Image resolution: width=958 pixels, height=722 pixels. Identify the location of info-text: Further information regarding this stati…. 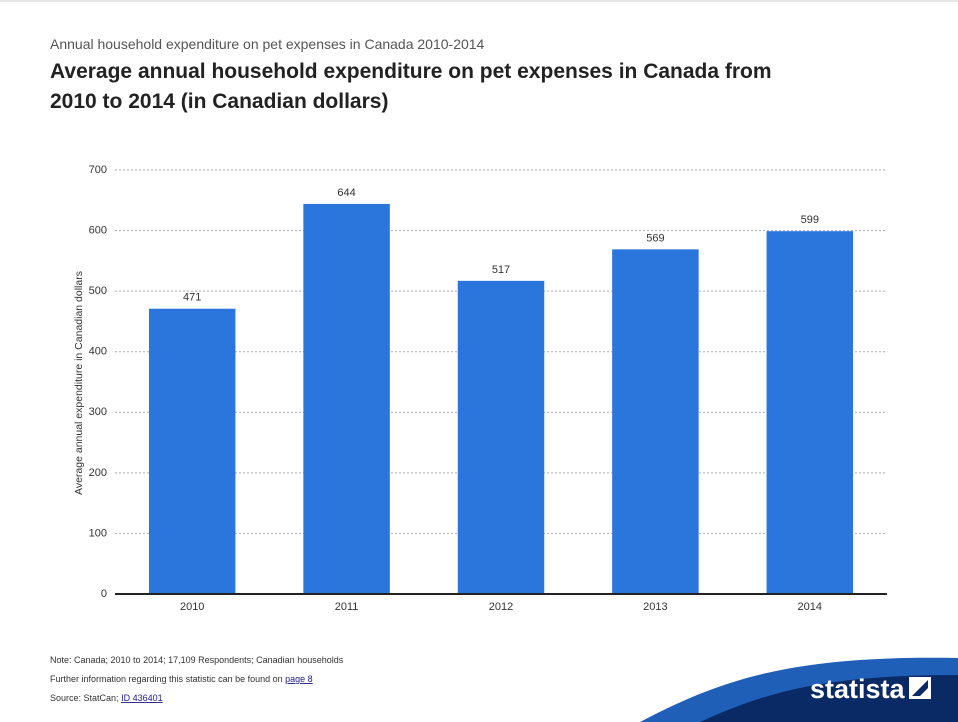
(166, 679).